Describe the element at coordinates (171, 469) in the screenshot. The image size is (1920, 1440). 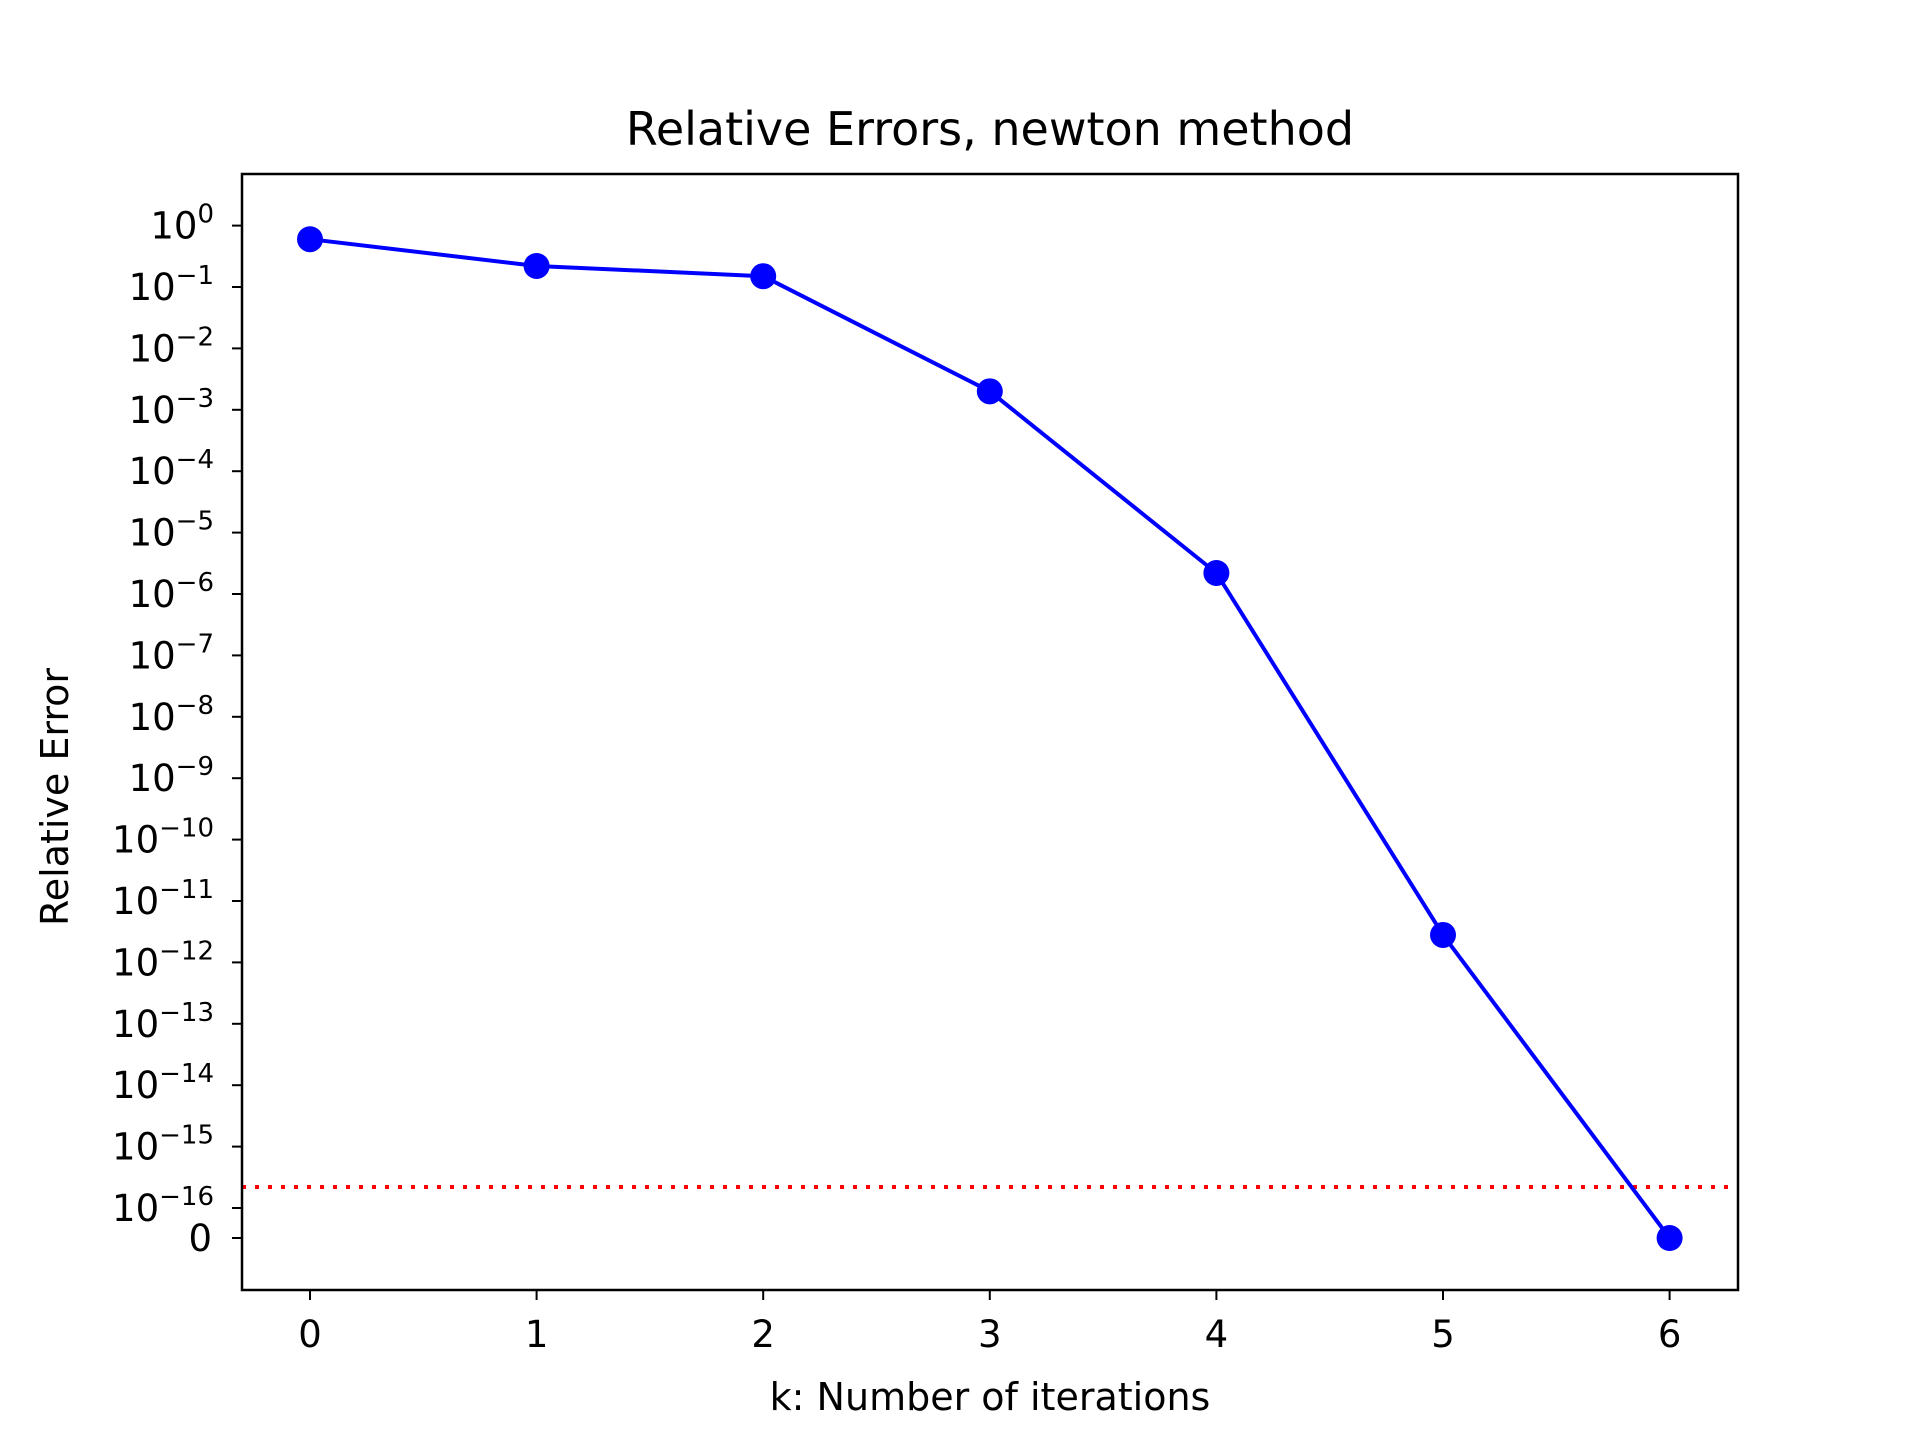
I see `y-tick-label: 10⁻⁴` at that location.